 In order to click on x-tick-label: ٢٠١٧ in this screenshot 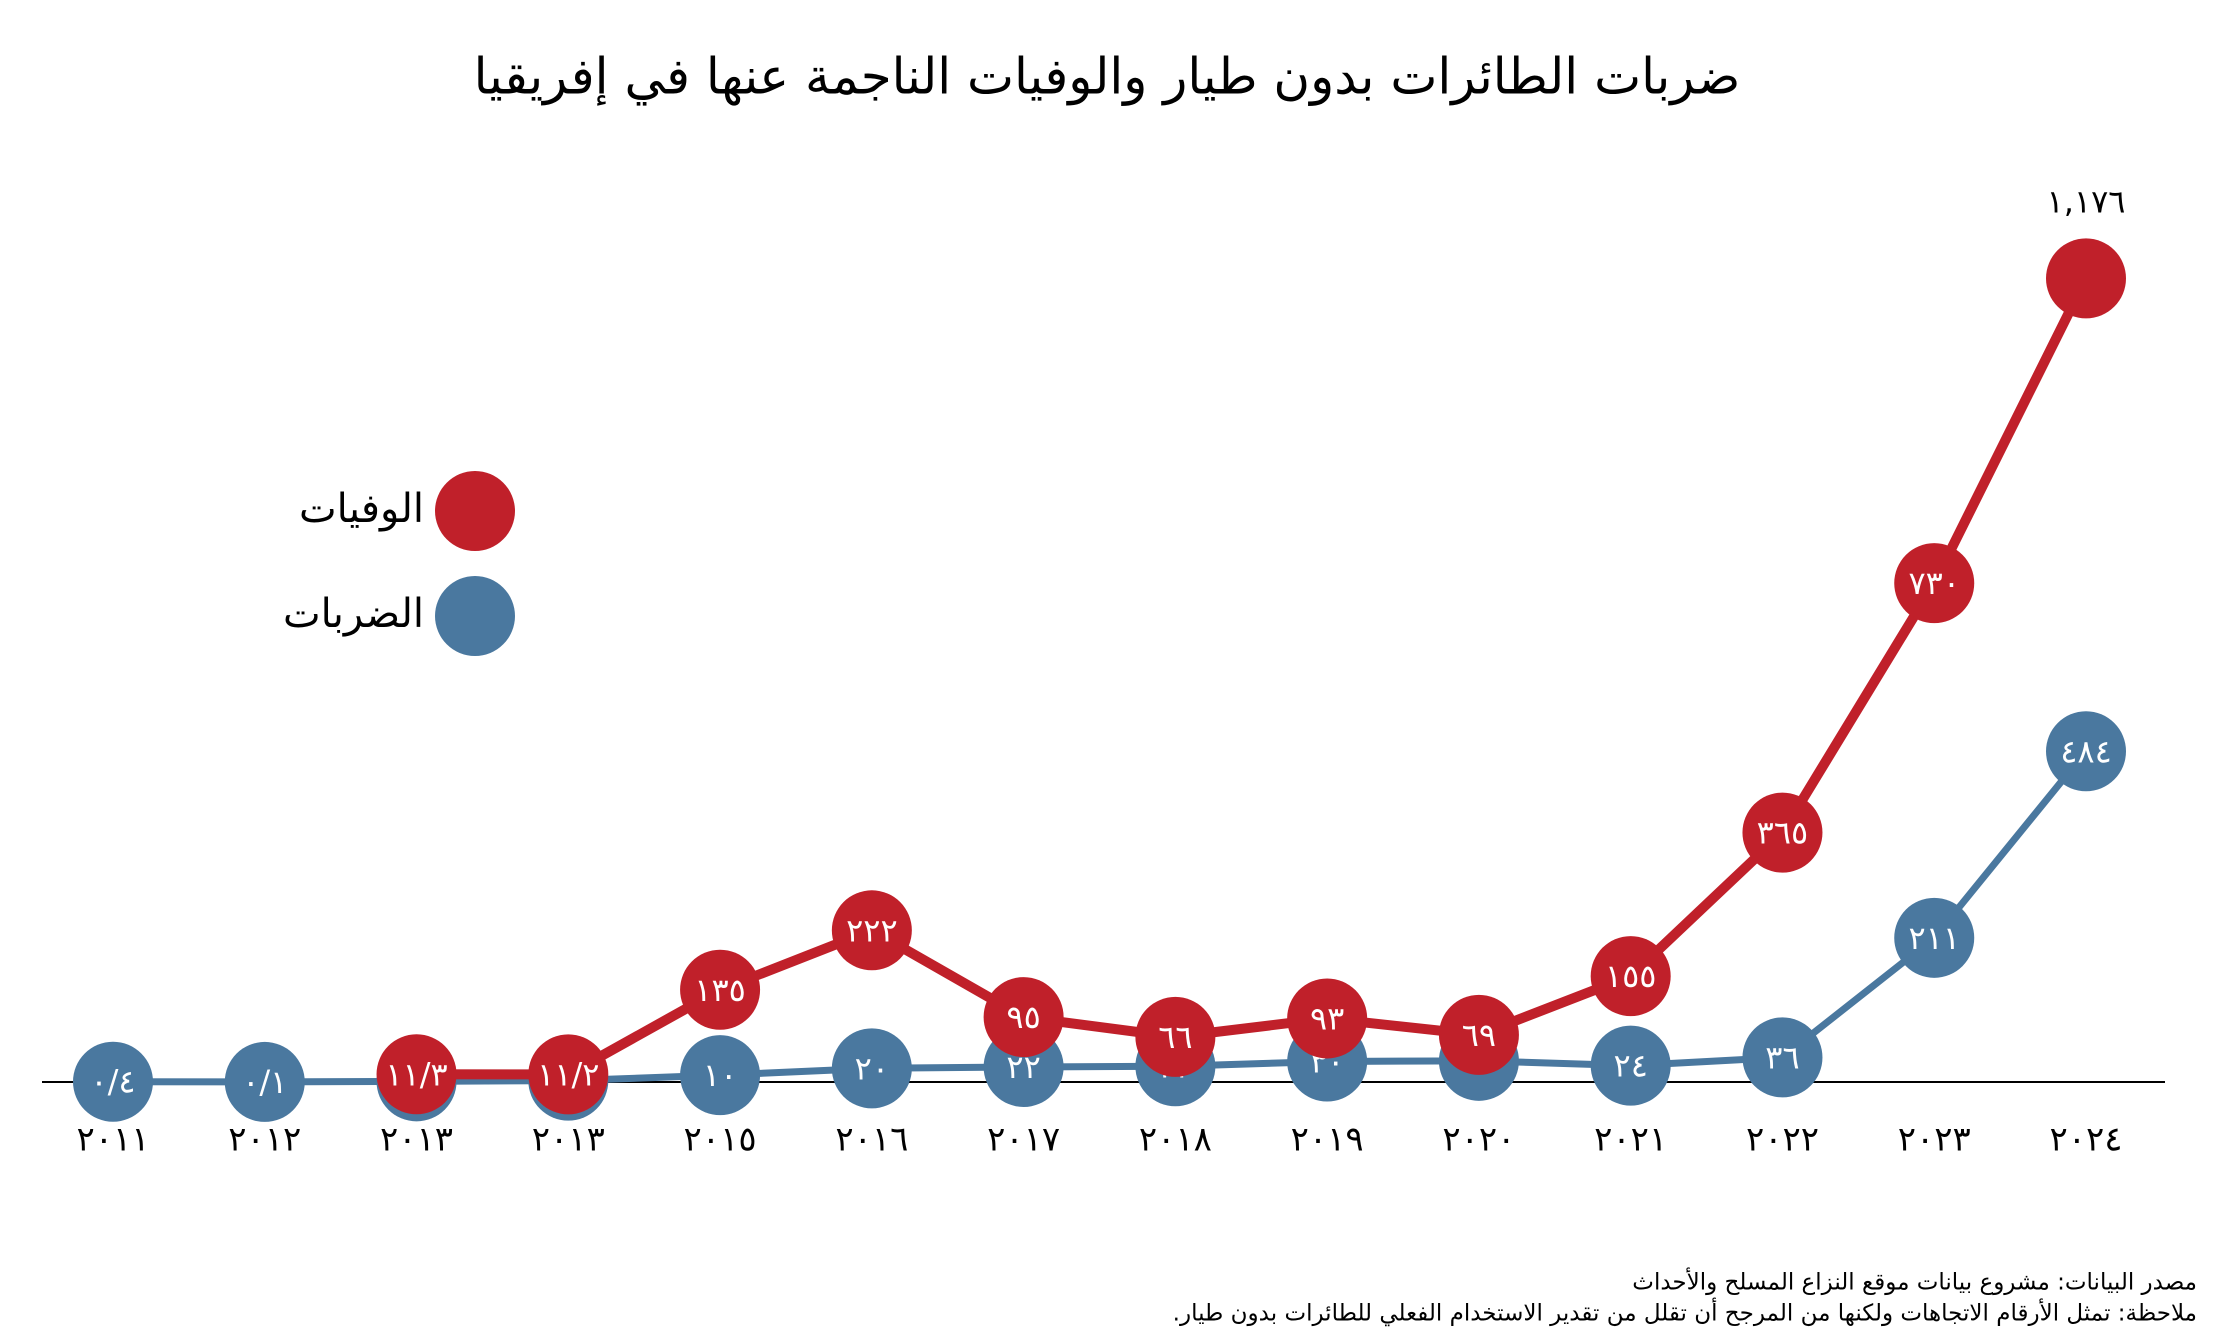, I will do `click(1023, 1140)`.